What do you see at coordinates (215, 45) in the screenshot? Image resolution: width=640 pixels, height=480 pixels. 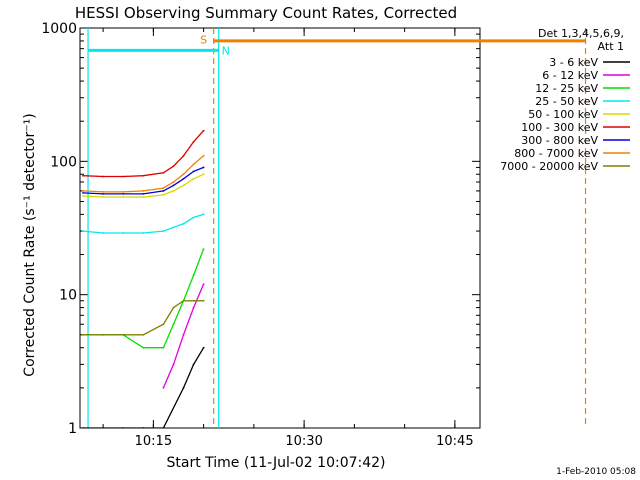 I see `annotation-labels: SNF` at bounding box center [215, 45].